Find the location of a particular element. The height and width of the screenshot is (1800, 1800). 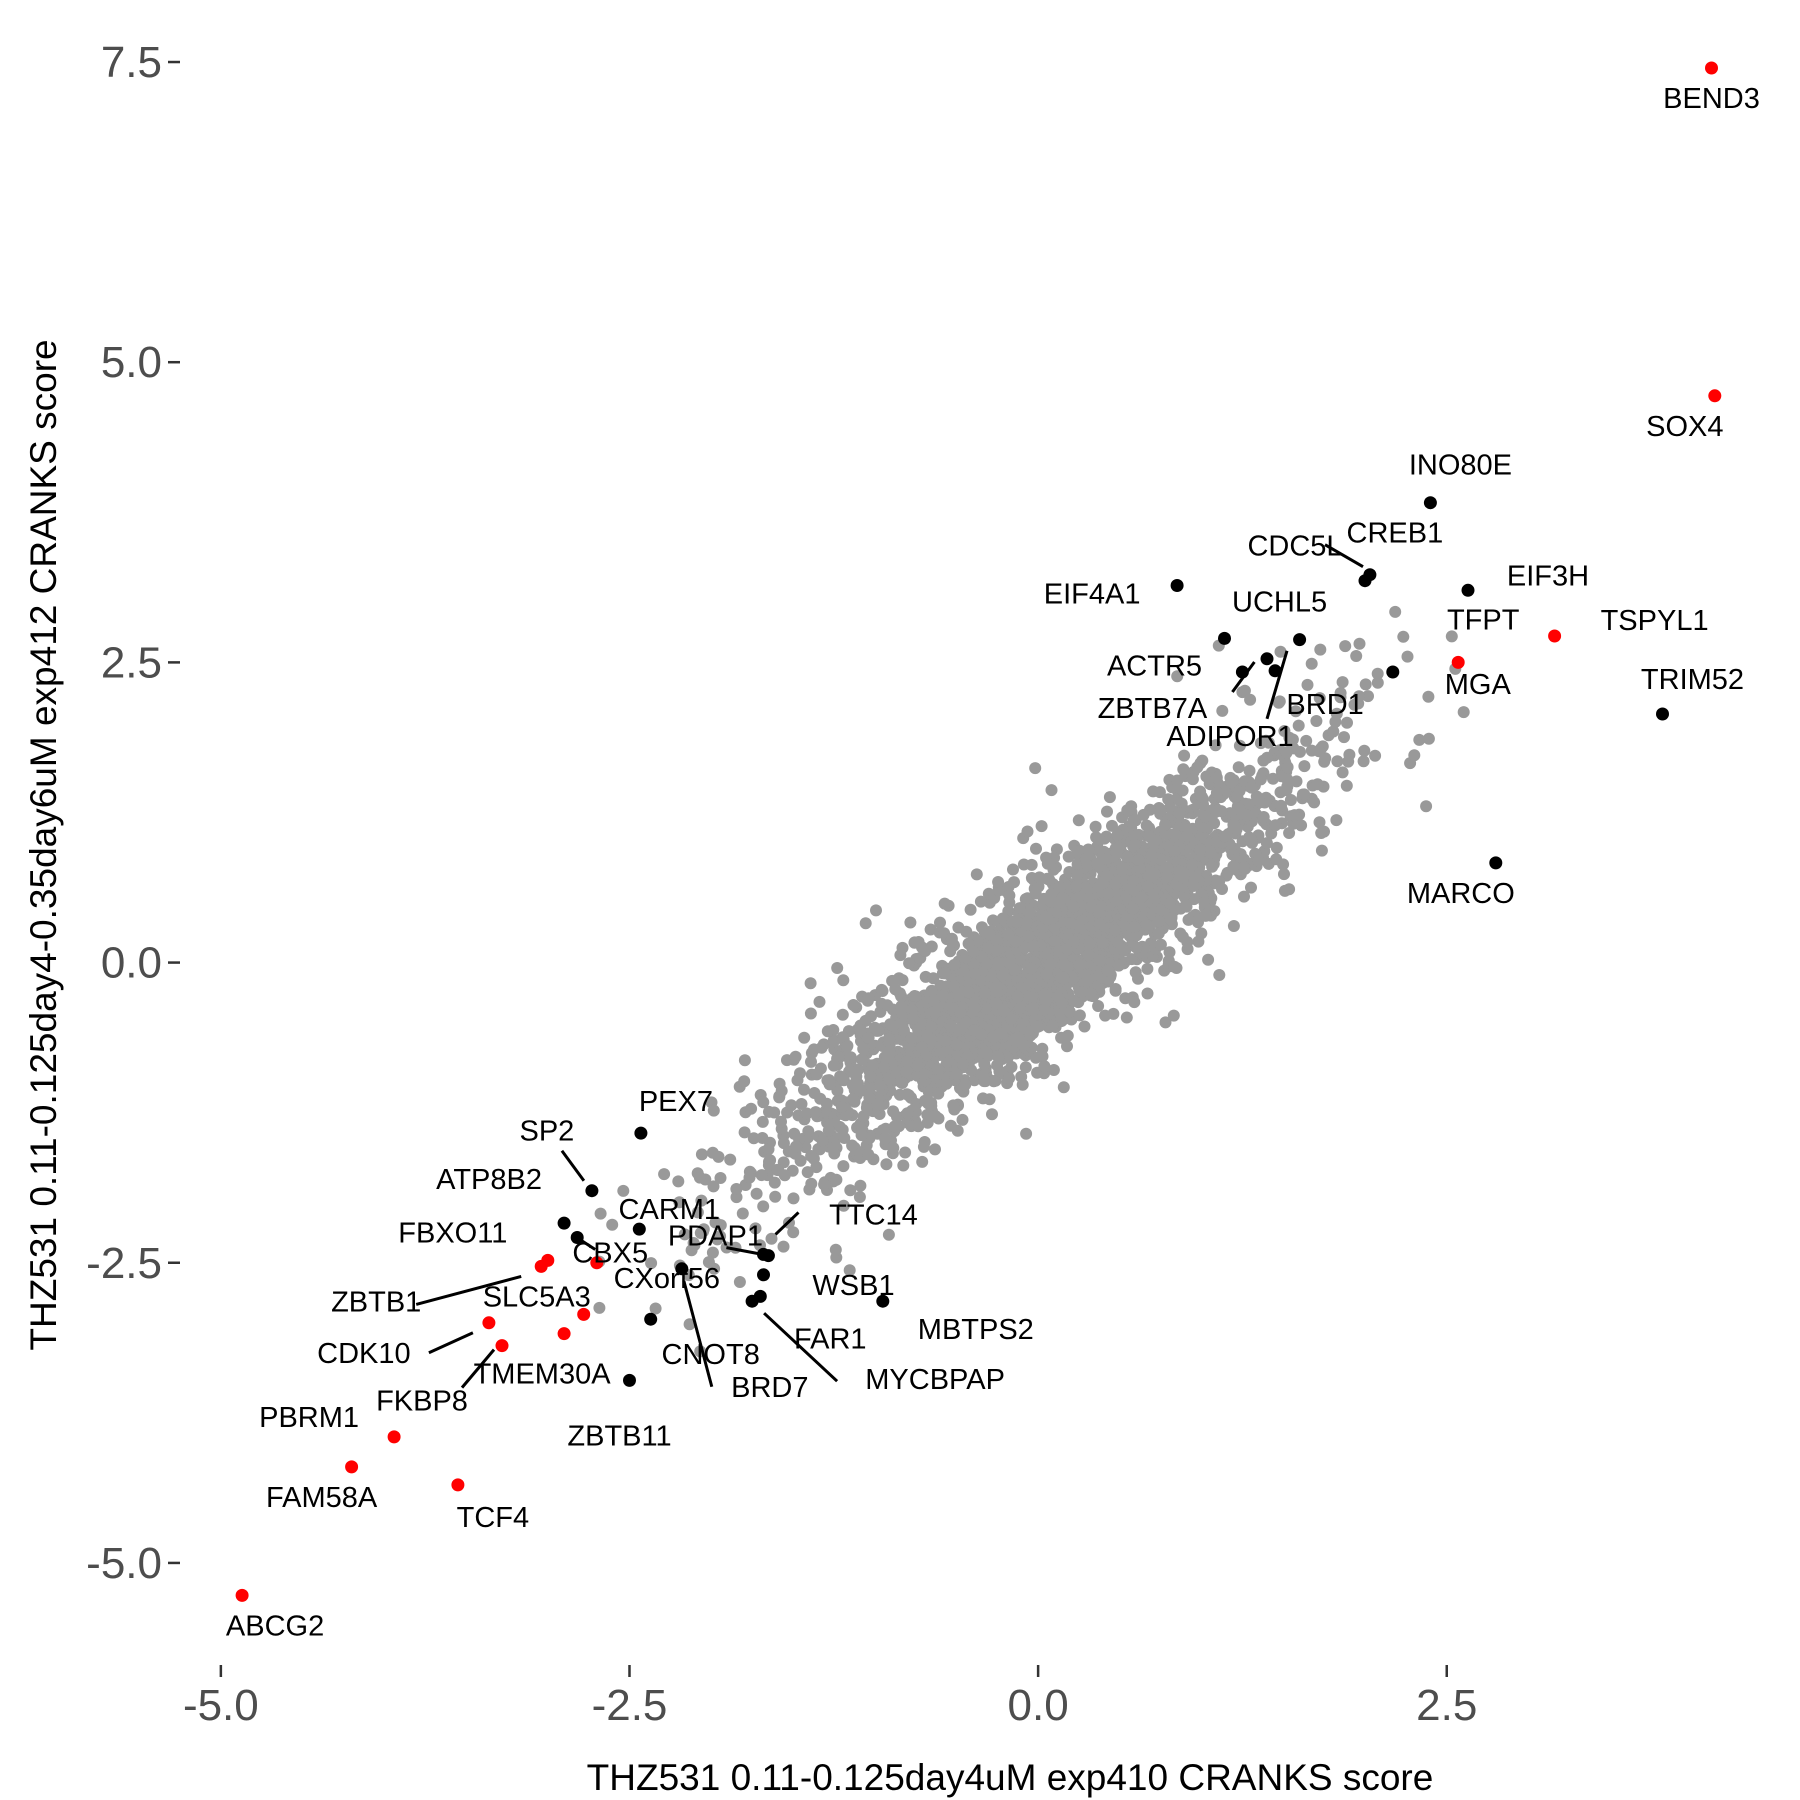

label-abcg2: ABCG2 is located at coordinates (275, 1626).